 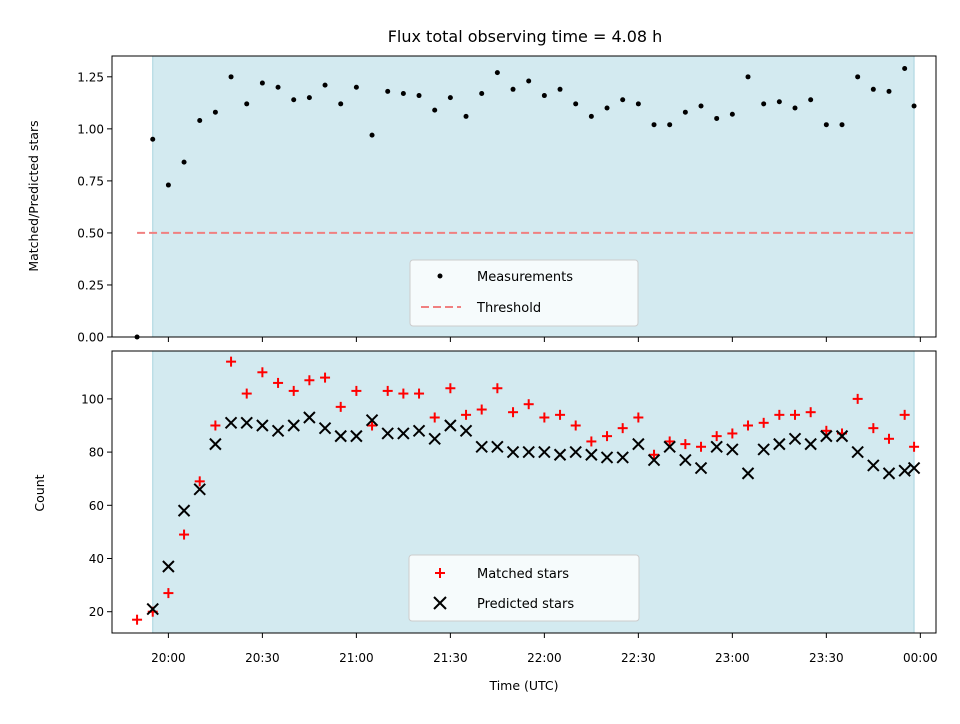 What do you see at coordinates (90, 181) in the screenshot?
I see `ratio-y-tick-label: 0.75` at bounding box center [90, 181].